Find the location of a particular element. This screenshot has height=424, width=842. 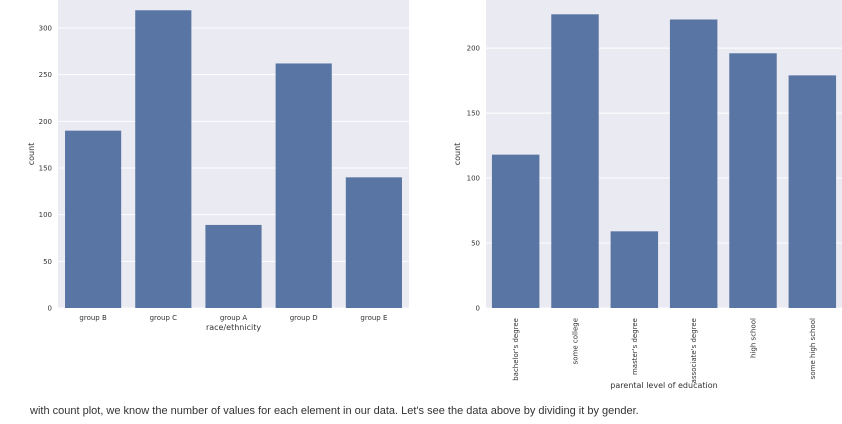

x-axis-label: race/ethnicity is located at coordinates (233, 327).